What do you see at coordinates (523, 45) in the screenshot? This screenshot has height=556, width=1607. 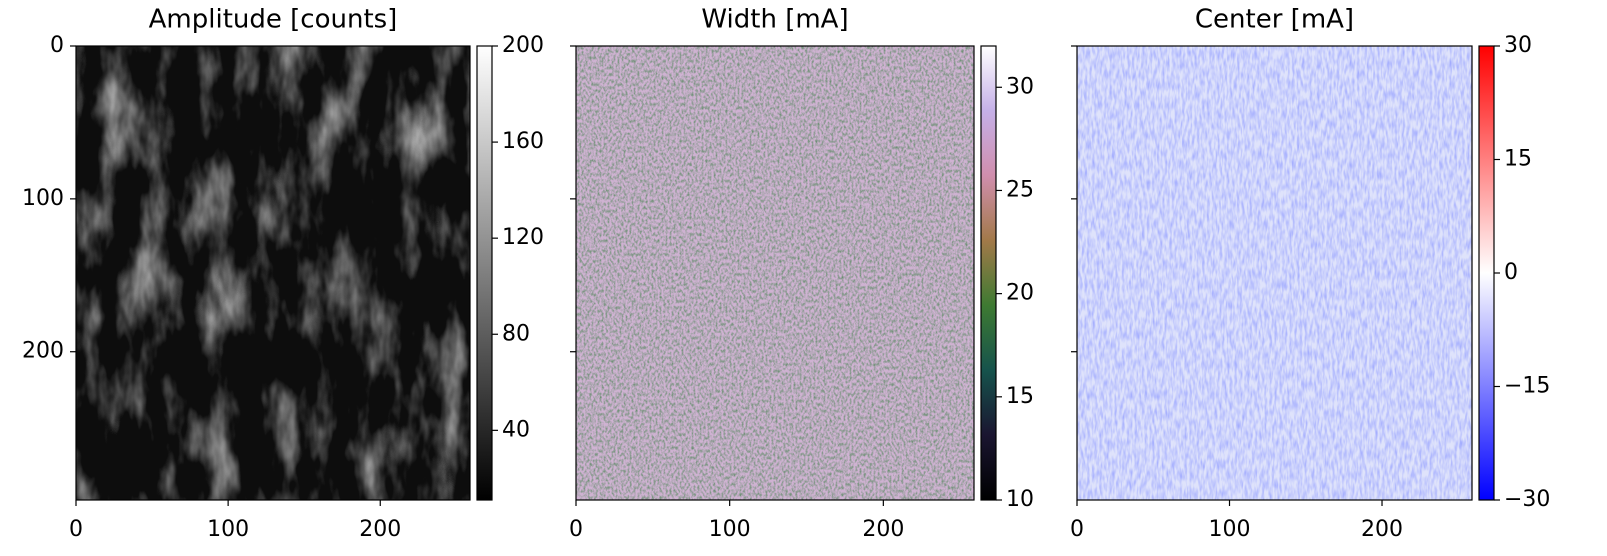 I see `colorbar-tick-label: 200` at bounding box center [523, 45].